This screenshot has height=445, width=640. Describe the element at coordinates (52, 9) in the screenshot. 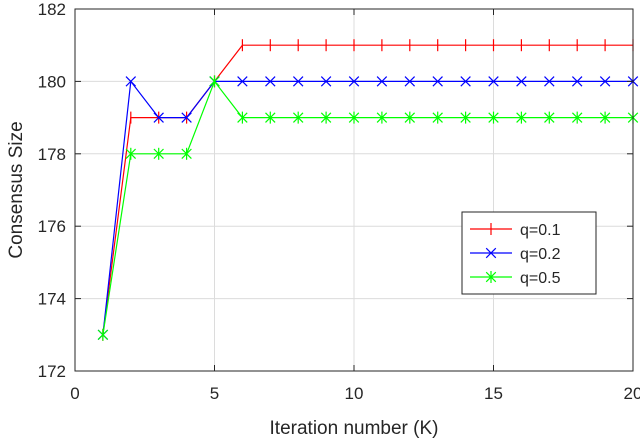

I see `y-tick-label: 182` at that location.